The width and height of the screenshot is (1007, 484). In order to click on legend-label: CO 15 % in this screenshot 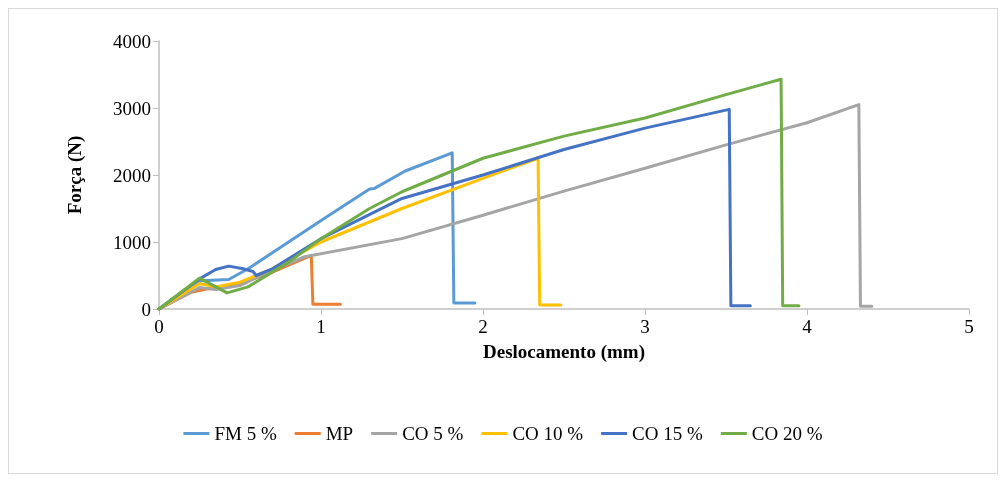, I will do `click(668, 433)`.